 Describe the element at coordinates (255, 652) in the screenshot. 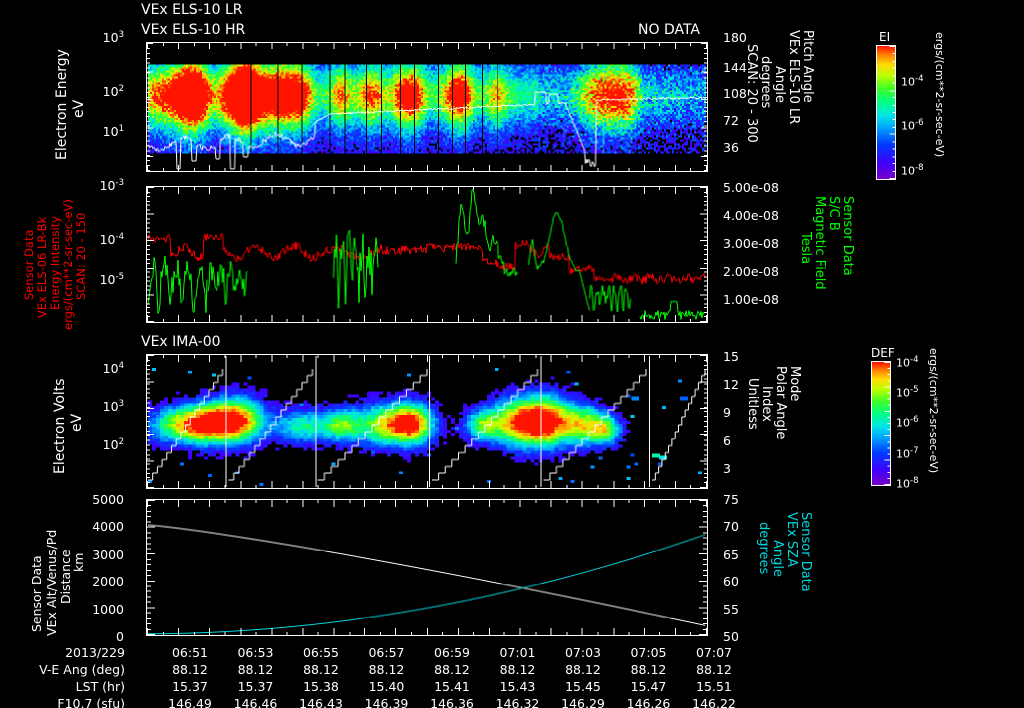

I see `table-cell-time-1: 06:53` at that location.